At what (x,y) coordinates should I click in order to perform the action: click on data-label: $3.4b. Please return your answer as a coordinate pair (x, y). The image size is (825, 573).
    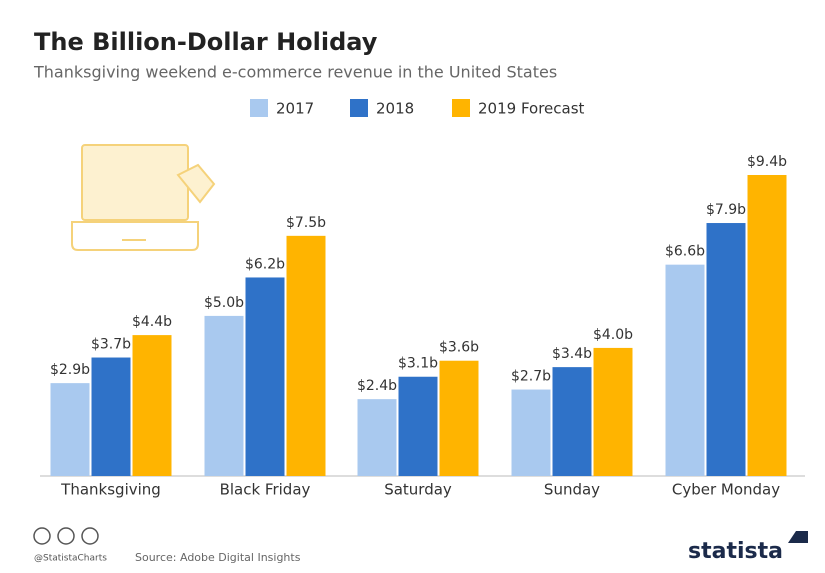
    Looking at the image, I should click on (572, 354).